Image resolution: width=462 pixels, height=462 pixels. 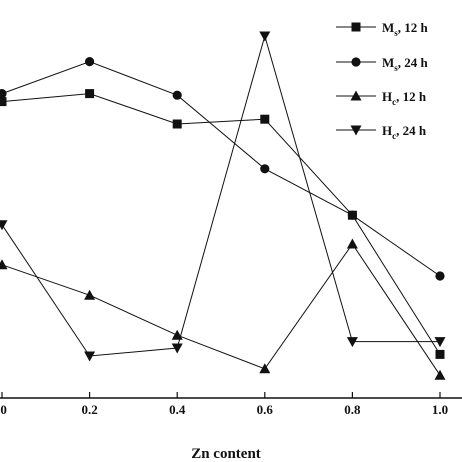 What do you see at coordinates (3, 409) in the screenshot?
I see `x-tick-label: .0` at bounding box center [3, 409].